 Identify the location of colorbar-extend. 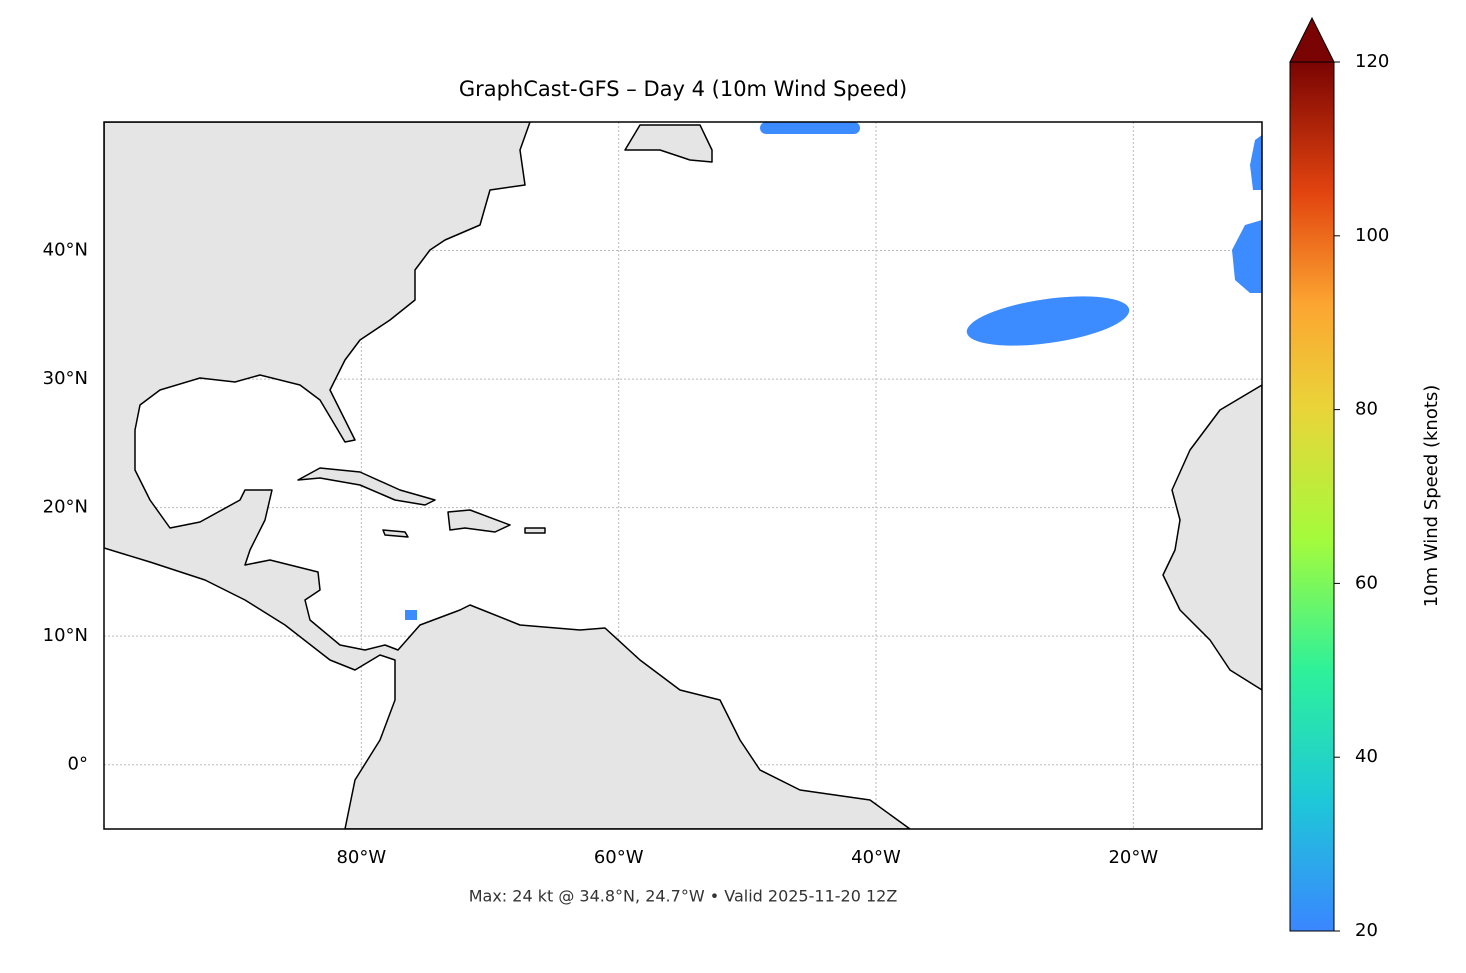
(1312, 39).